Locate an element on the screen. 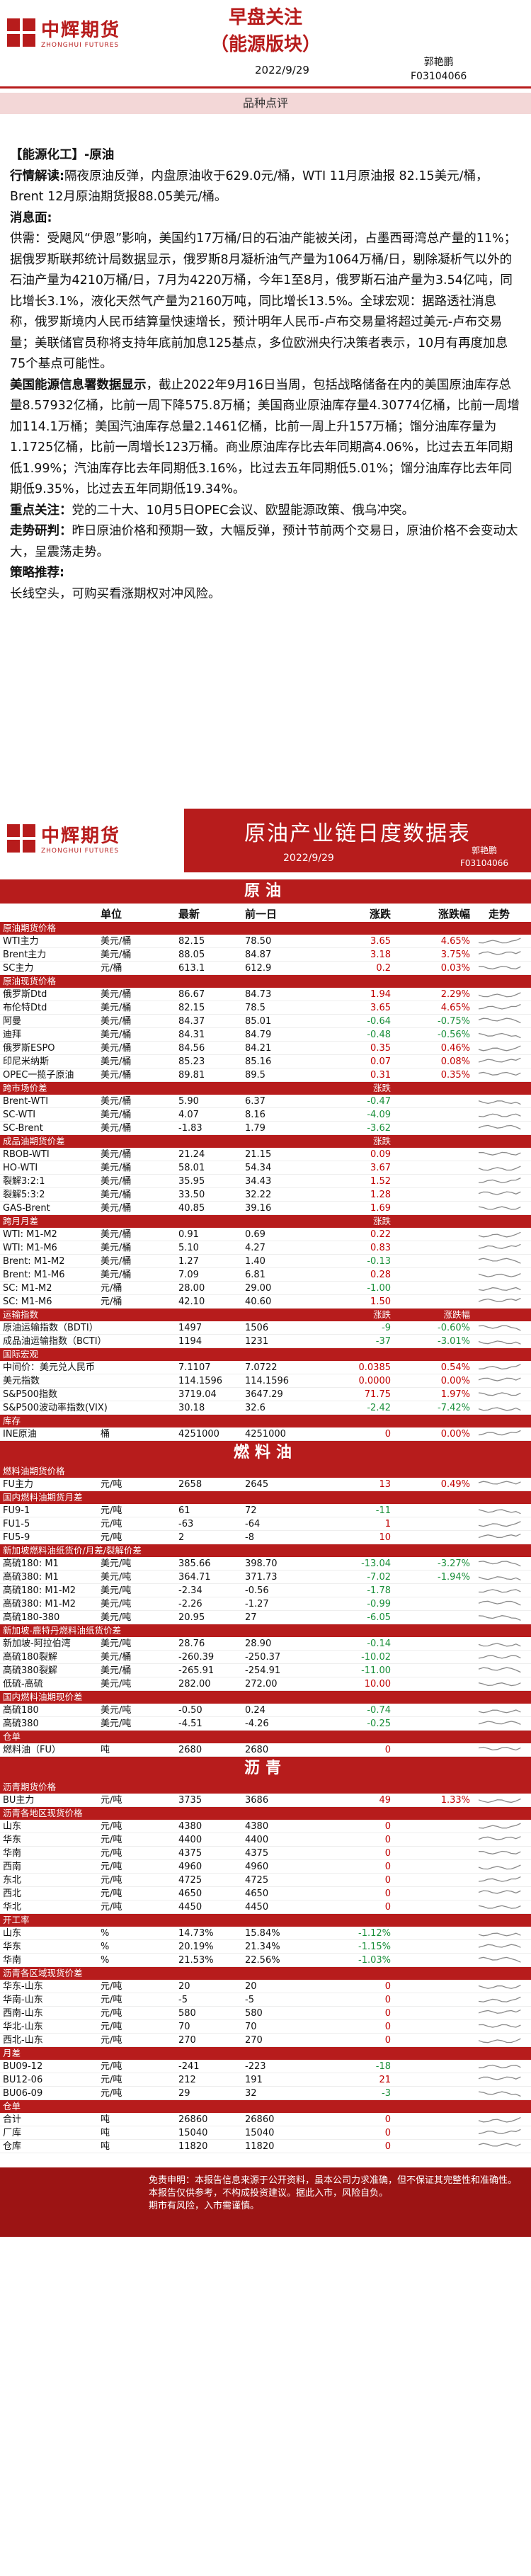 The width and height of the screenshot is (531, 2576). row-last: 4725 is located at coordinates (190, 1881).